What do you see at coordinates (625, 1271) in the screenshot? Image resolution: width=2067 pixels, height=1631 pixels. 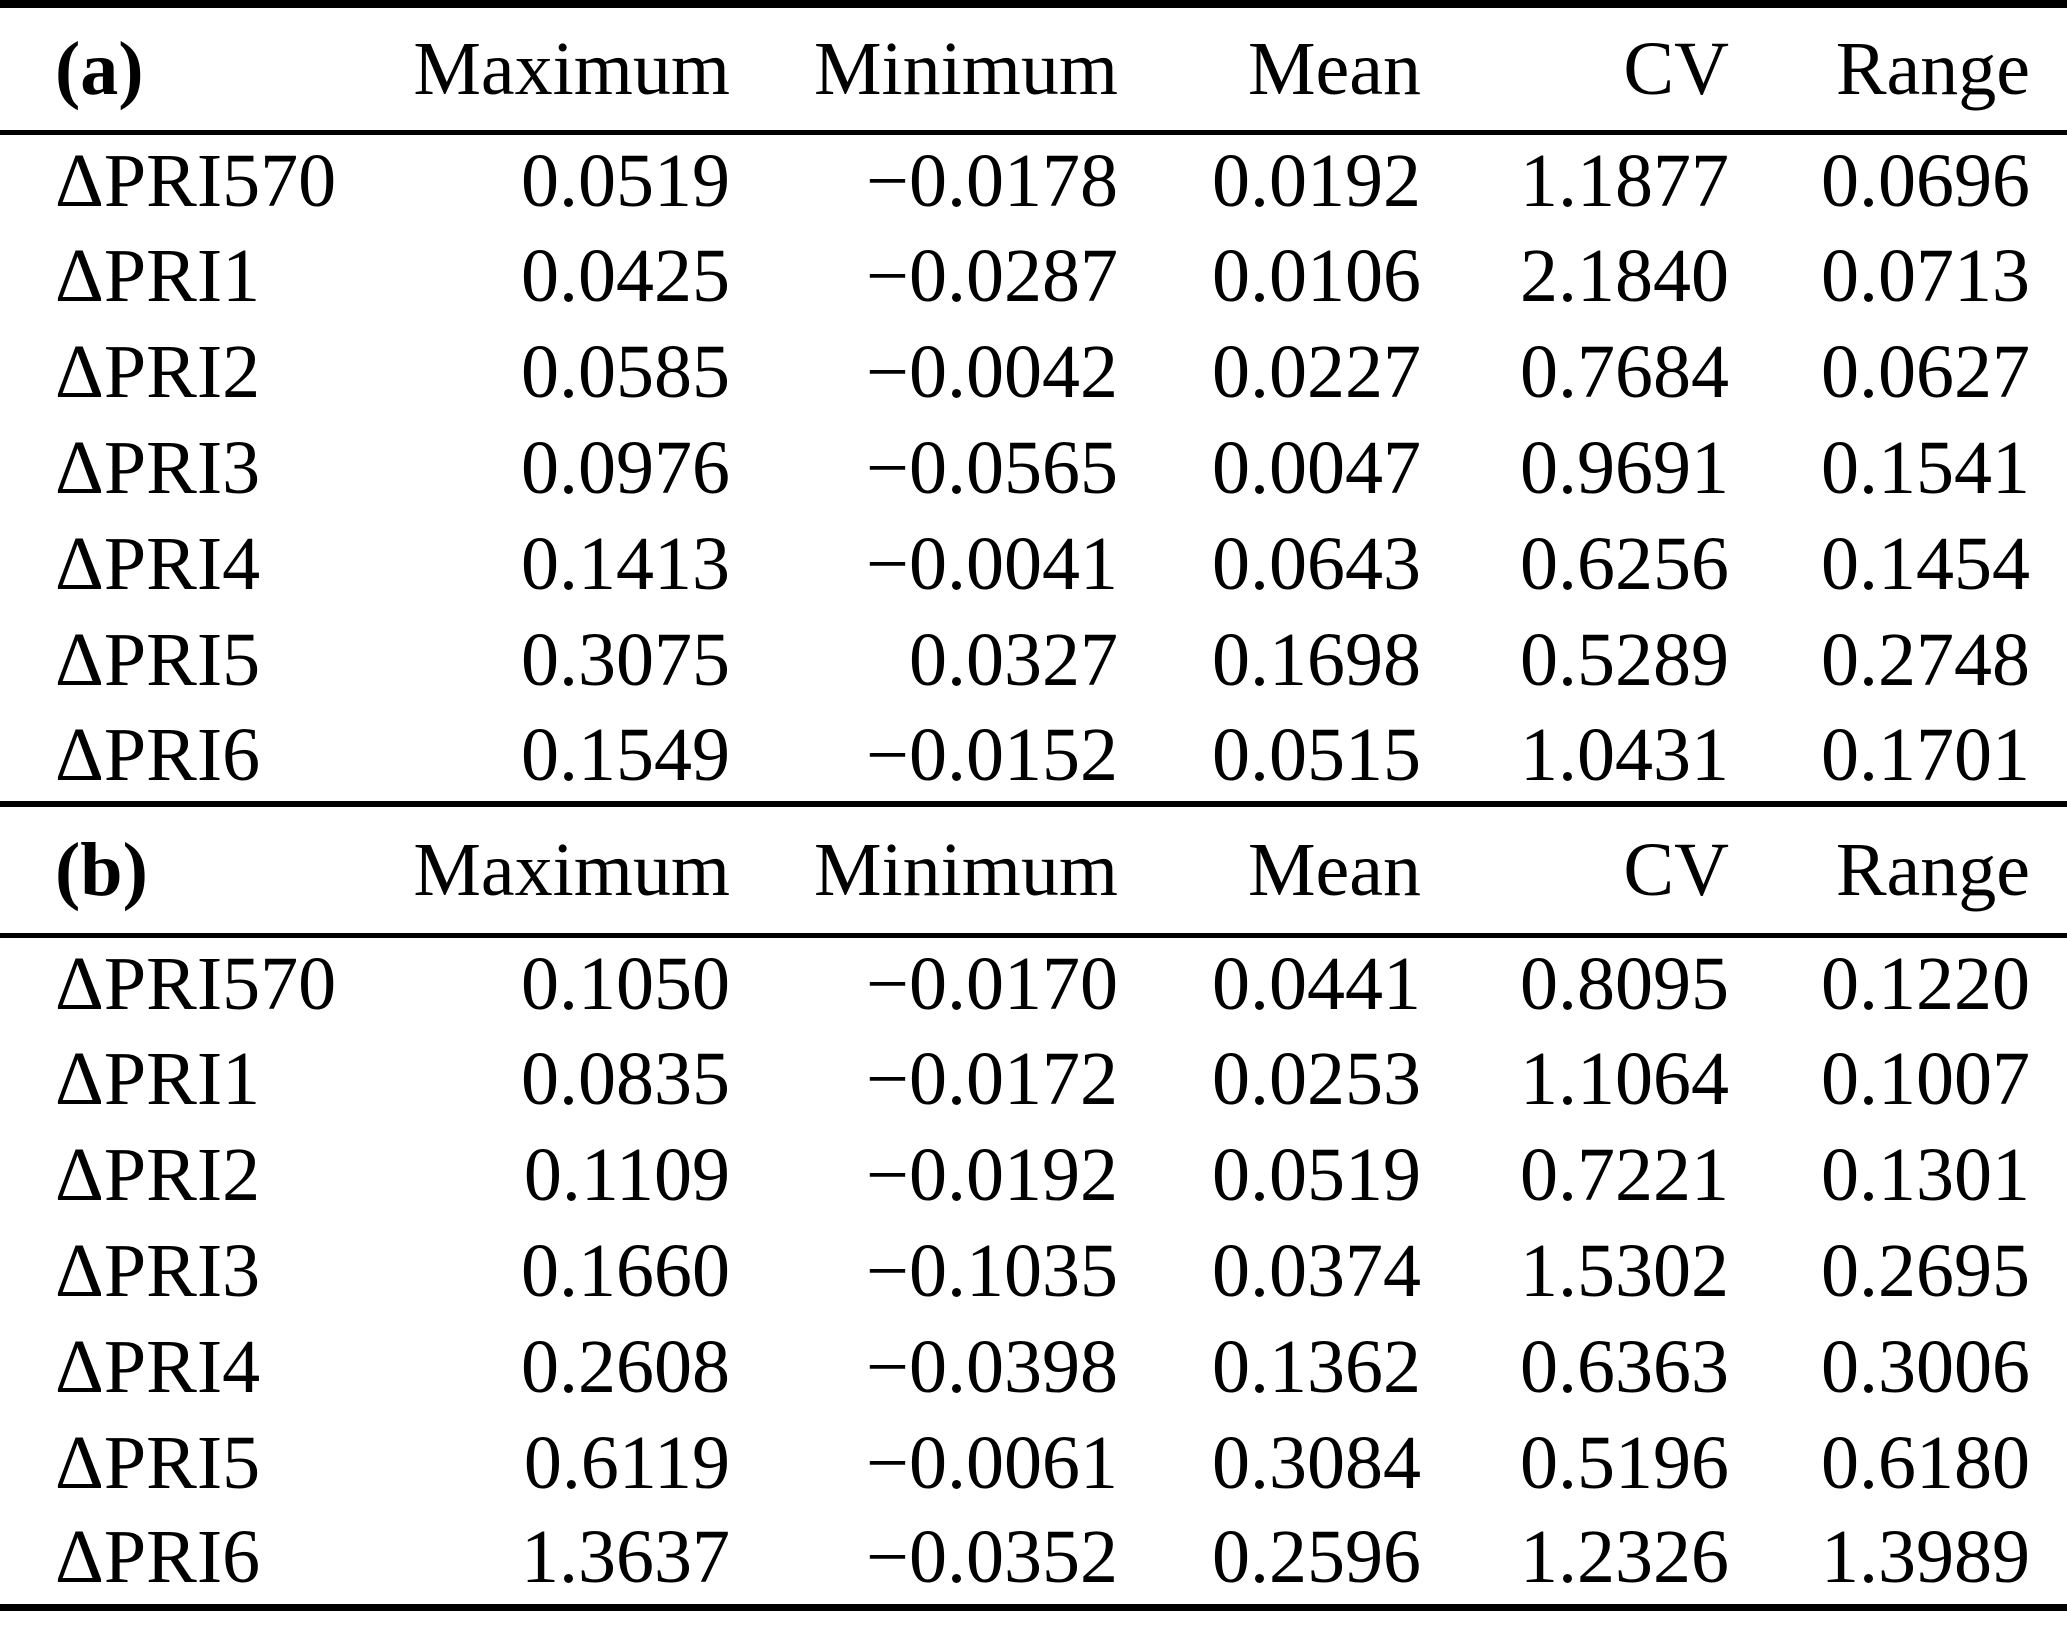 I see `cell-value: 0.1660` at bounding box center [625, 1271].